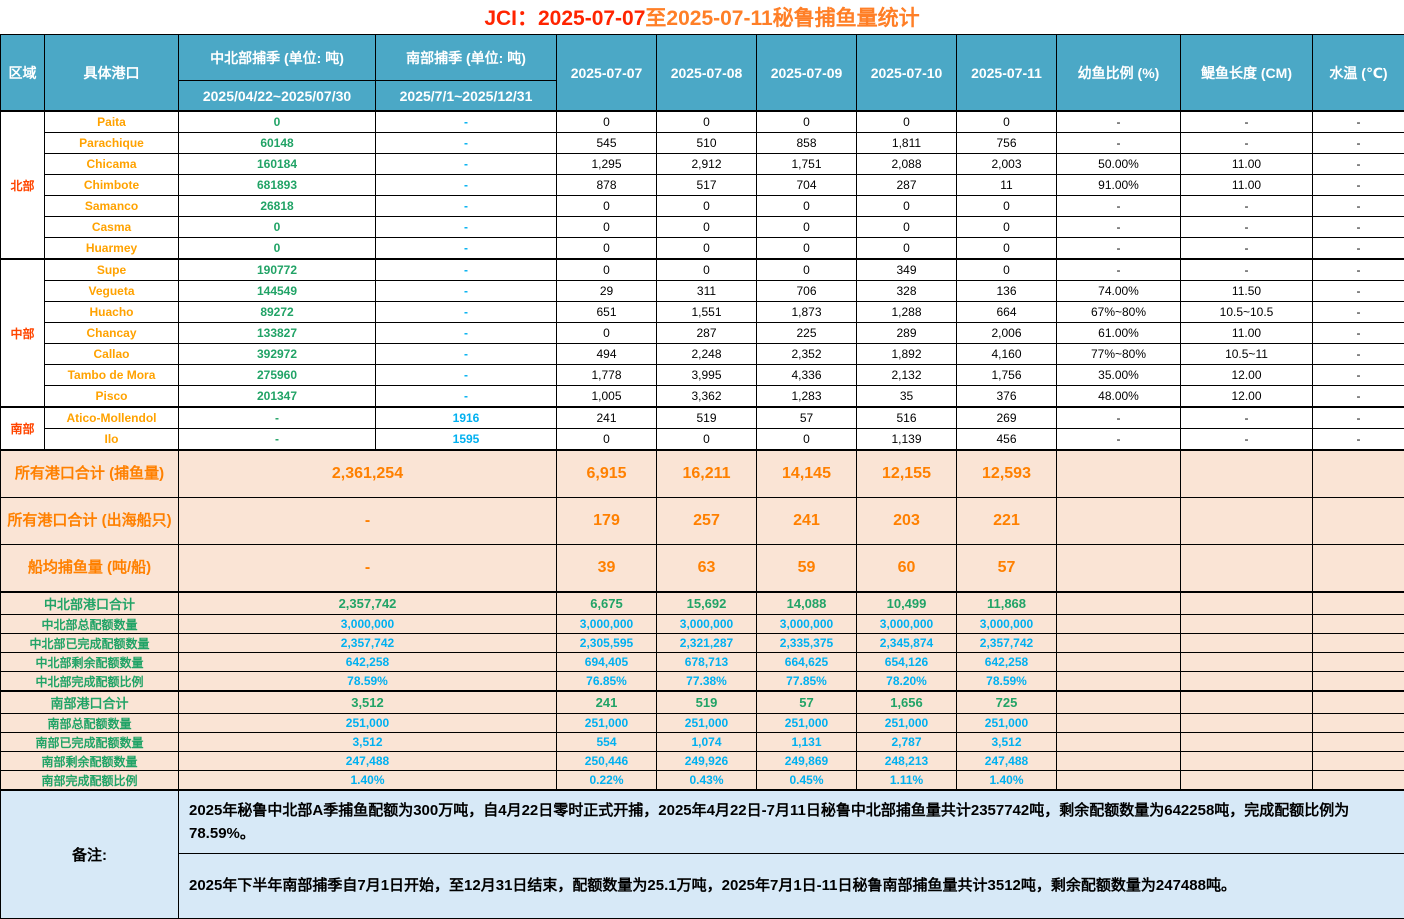  Describe the element at coordinates (277, 354) in the screenshot. I see `north-season-total: 392972` at that location.